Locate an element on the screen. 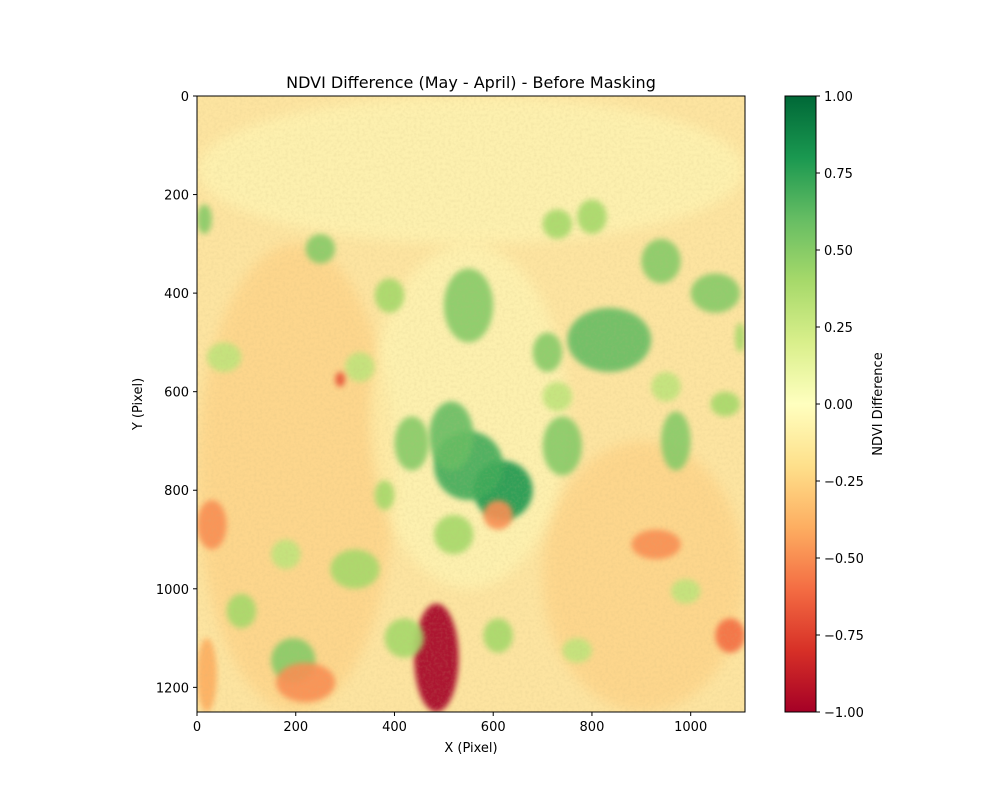  y-axis: 0 200 400 600 800 1000 1200 is located at coordinates (176, 393).